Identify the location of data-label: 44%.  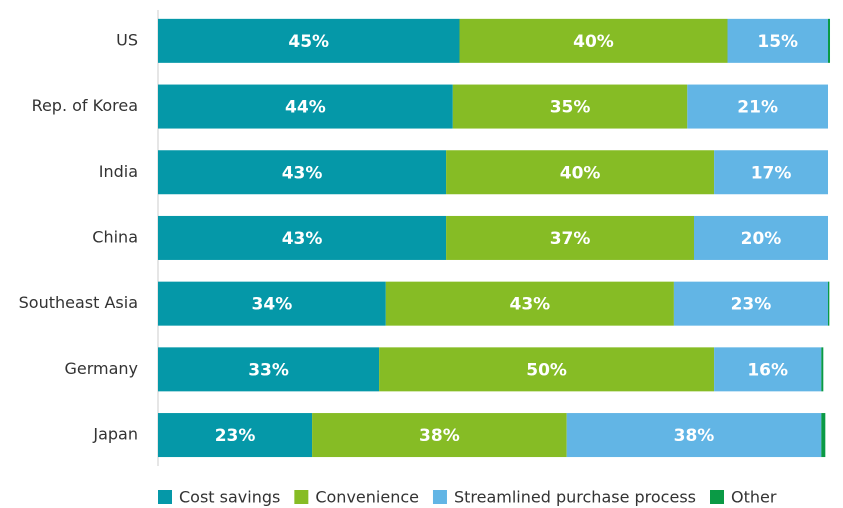
(305, 108).